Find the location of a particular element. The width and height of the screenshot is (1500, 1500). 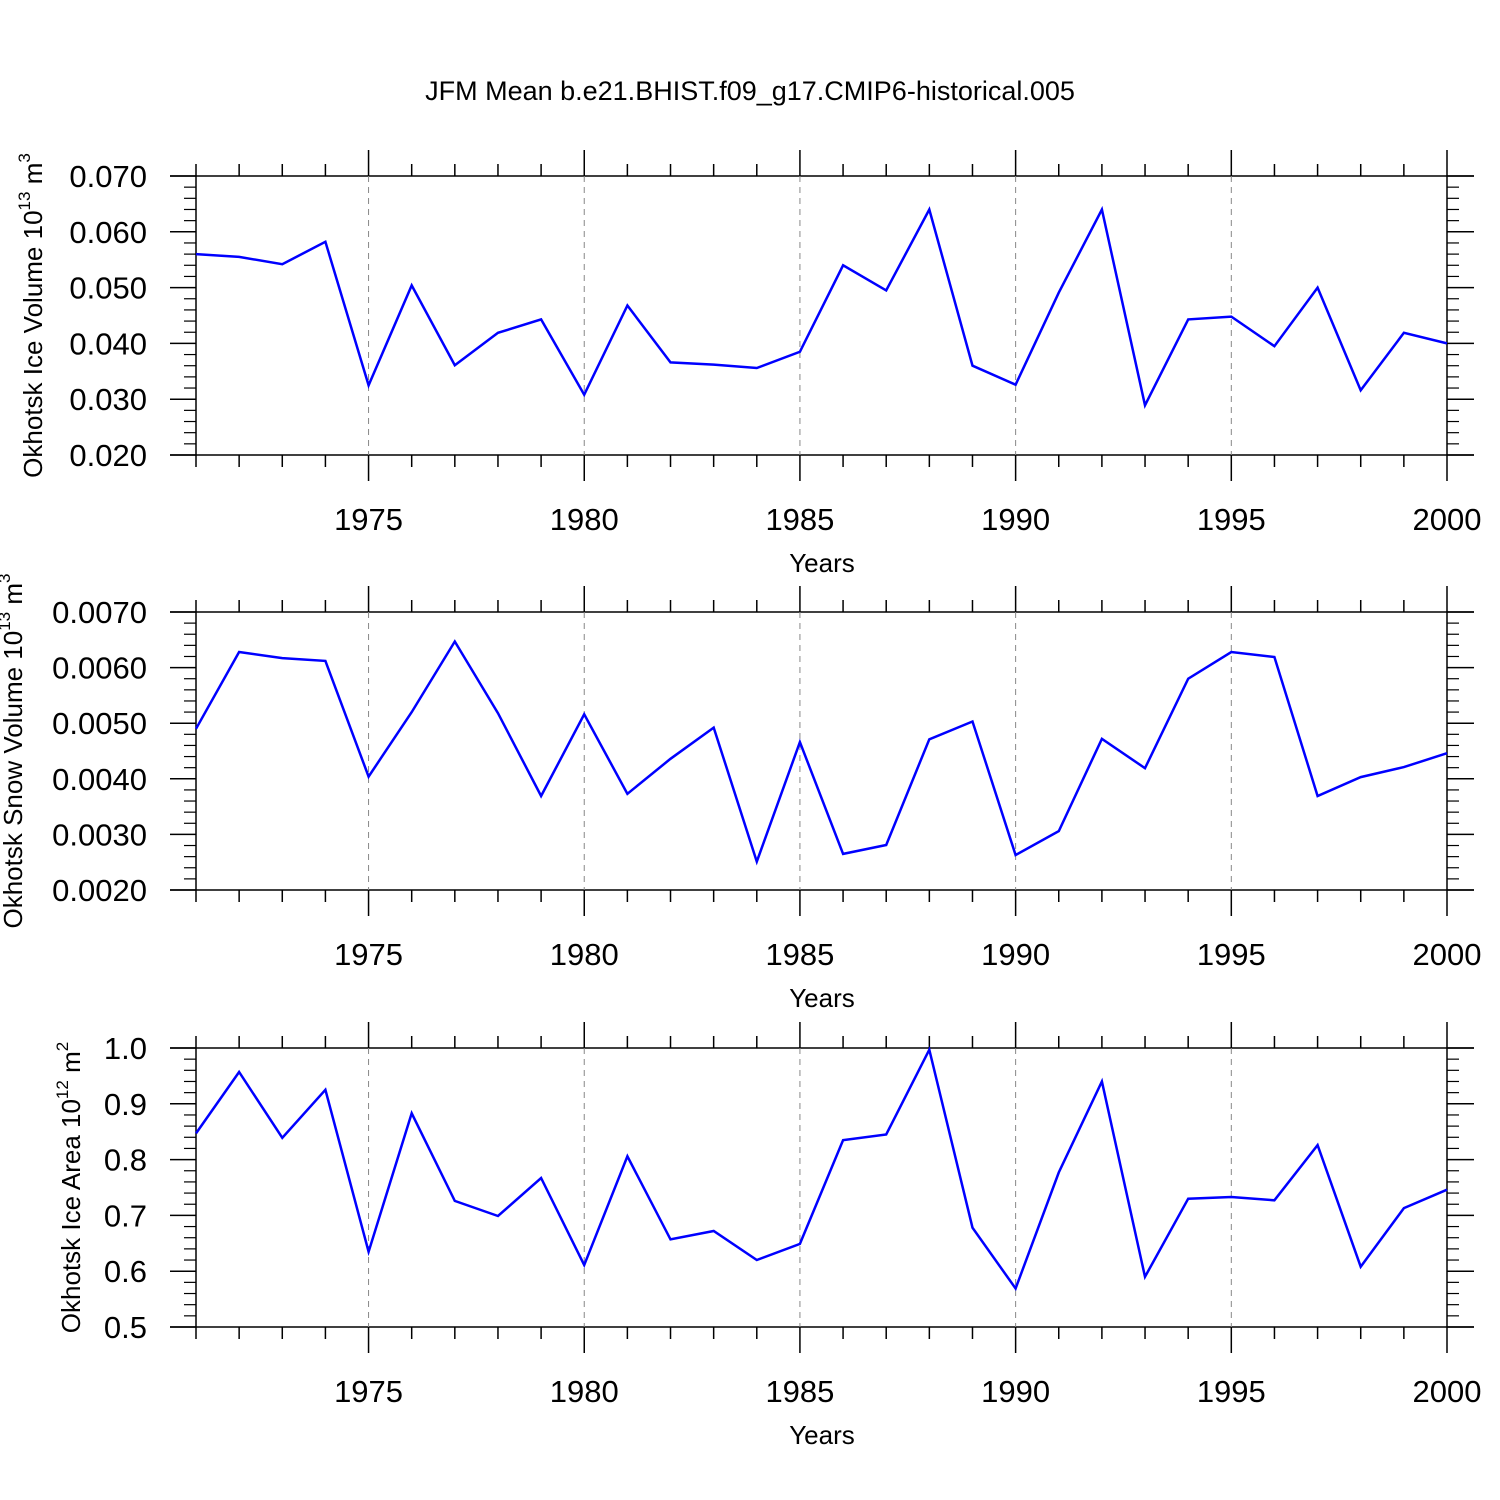

y-axis-label: Okhotsk Ice Area 1012 m2 is located at coordinates (69, 1187).